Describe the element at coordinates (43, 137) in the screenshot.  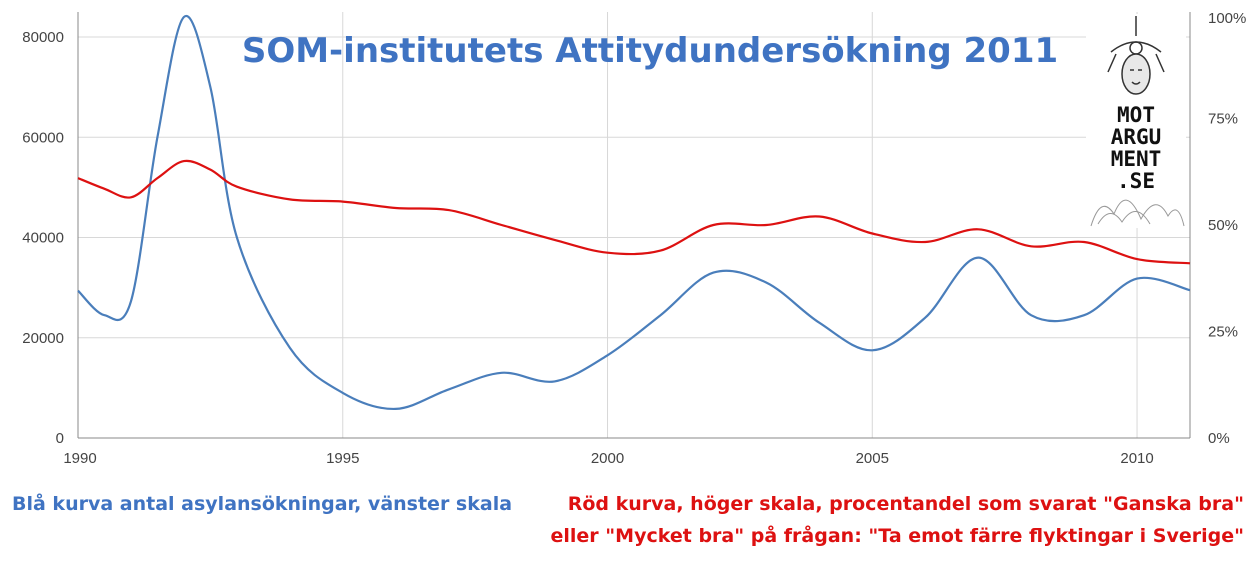
I see `left-tick-label: 60000` at that location.